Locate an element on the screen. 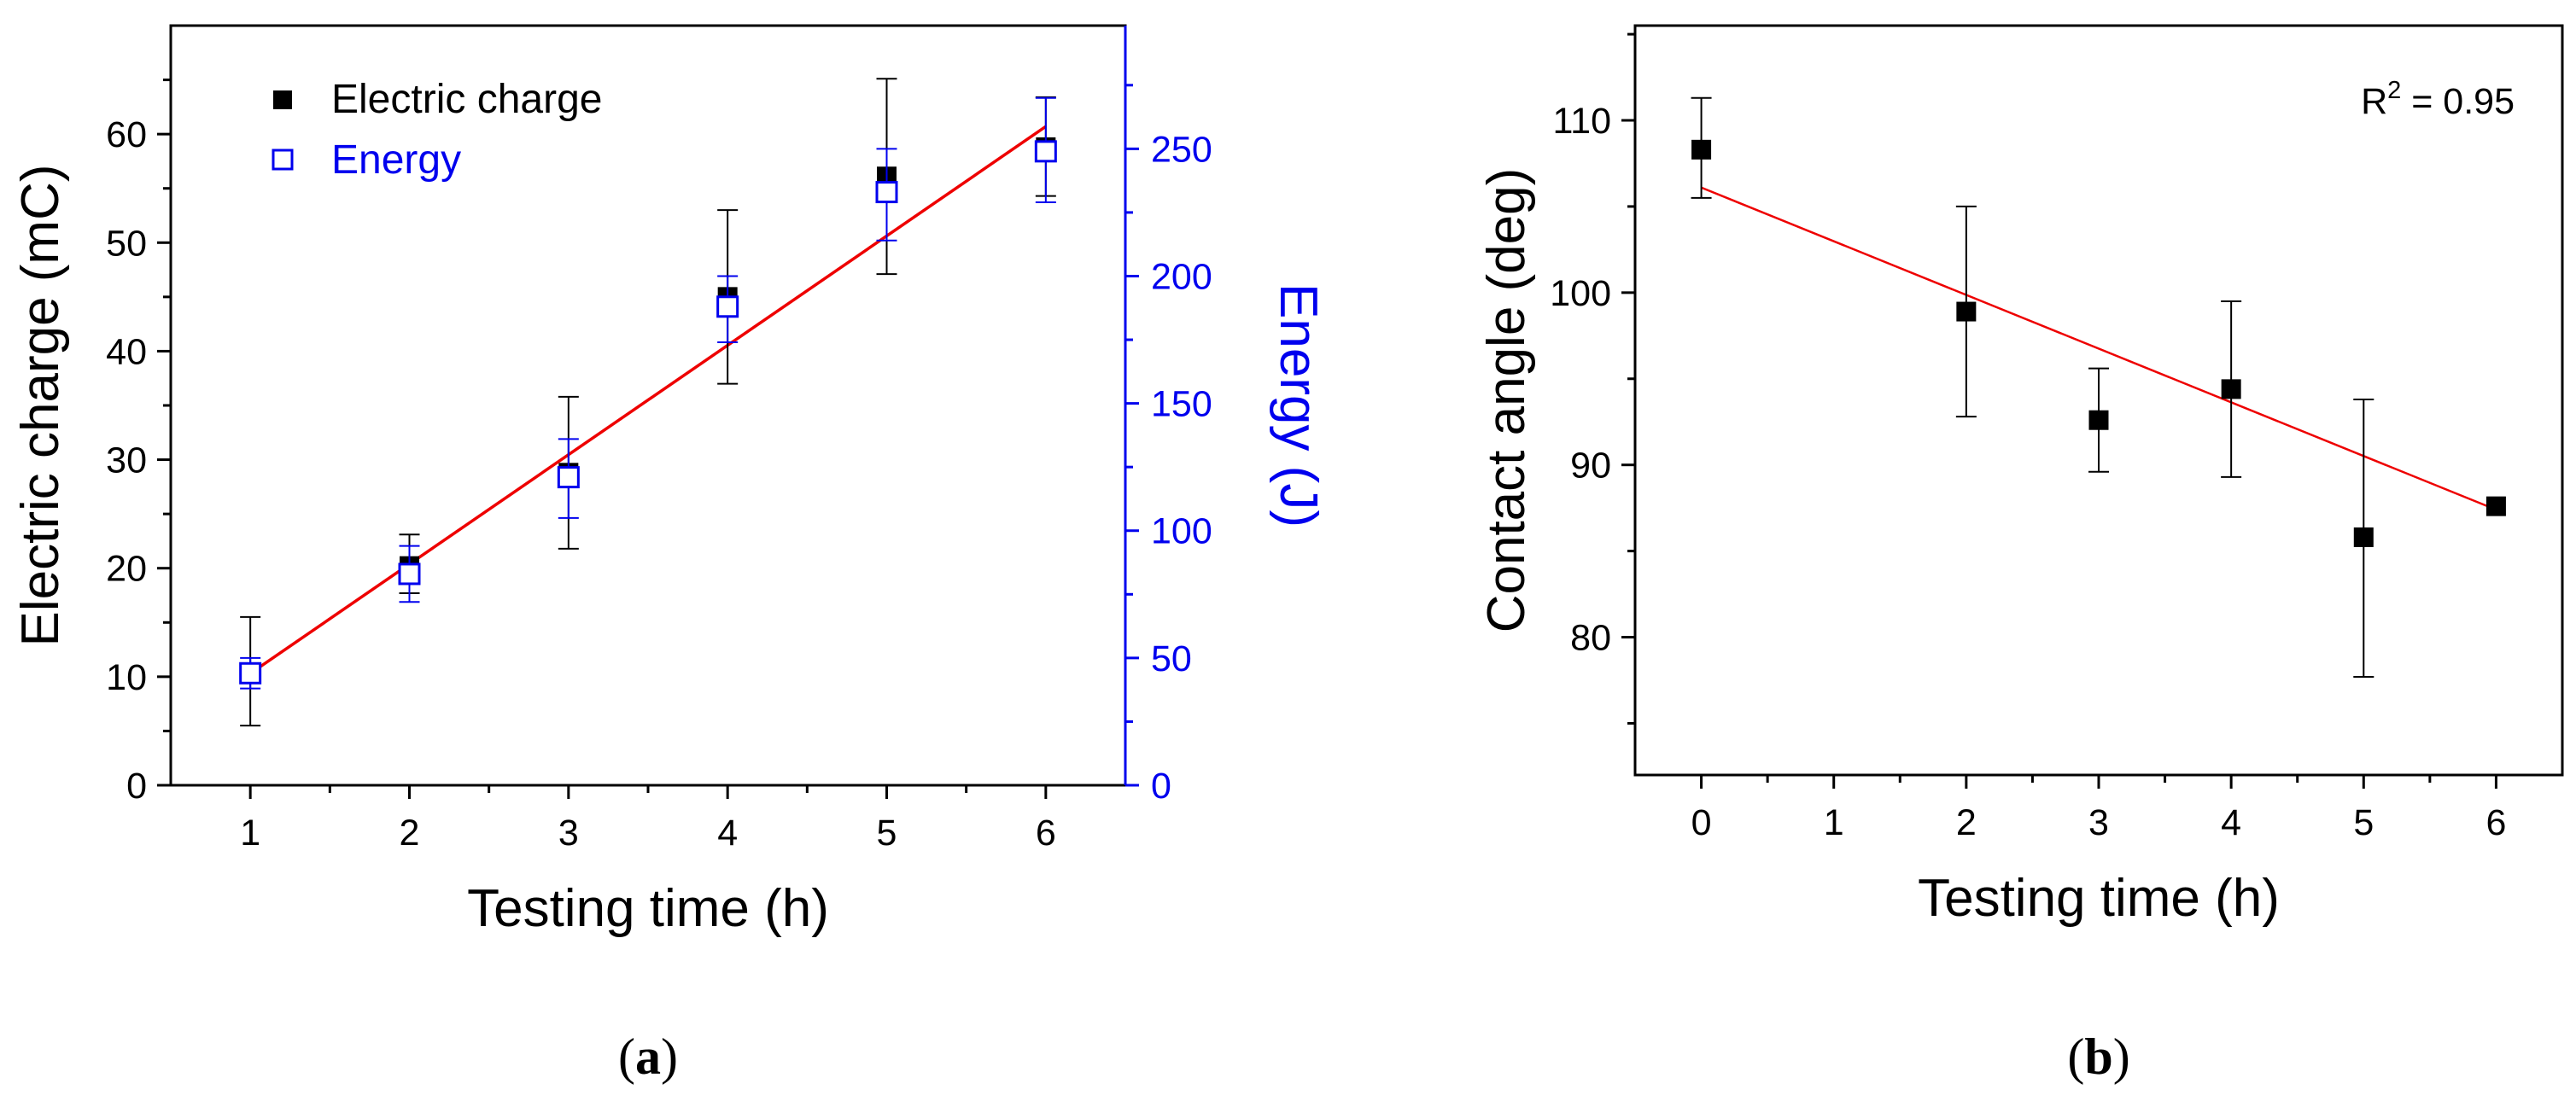 This screenshot has width=2576, height=1113. y2-axis-label: Energy (J) is located at coordinates (1298, 405).